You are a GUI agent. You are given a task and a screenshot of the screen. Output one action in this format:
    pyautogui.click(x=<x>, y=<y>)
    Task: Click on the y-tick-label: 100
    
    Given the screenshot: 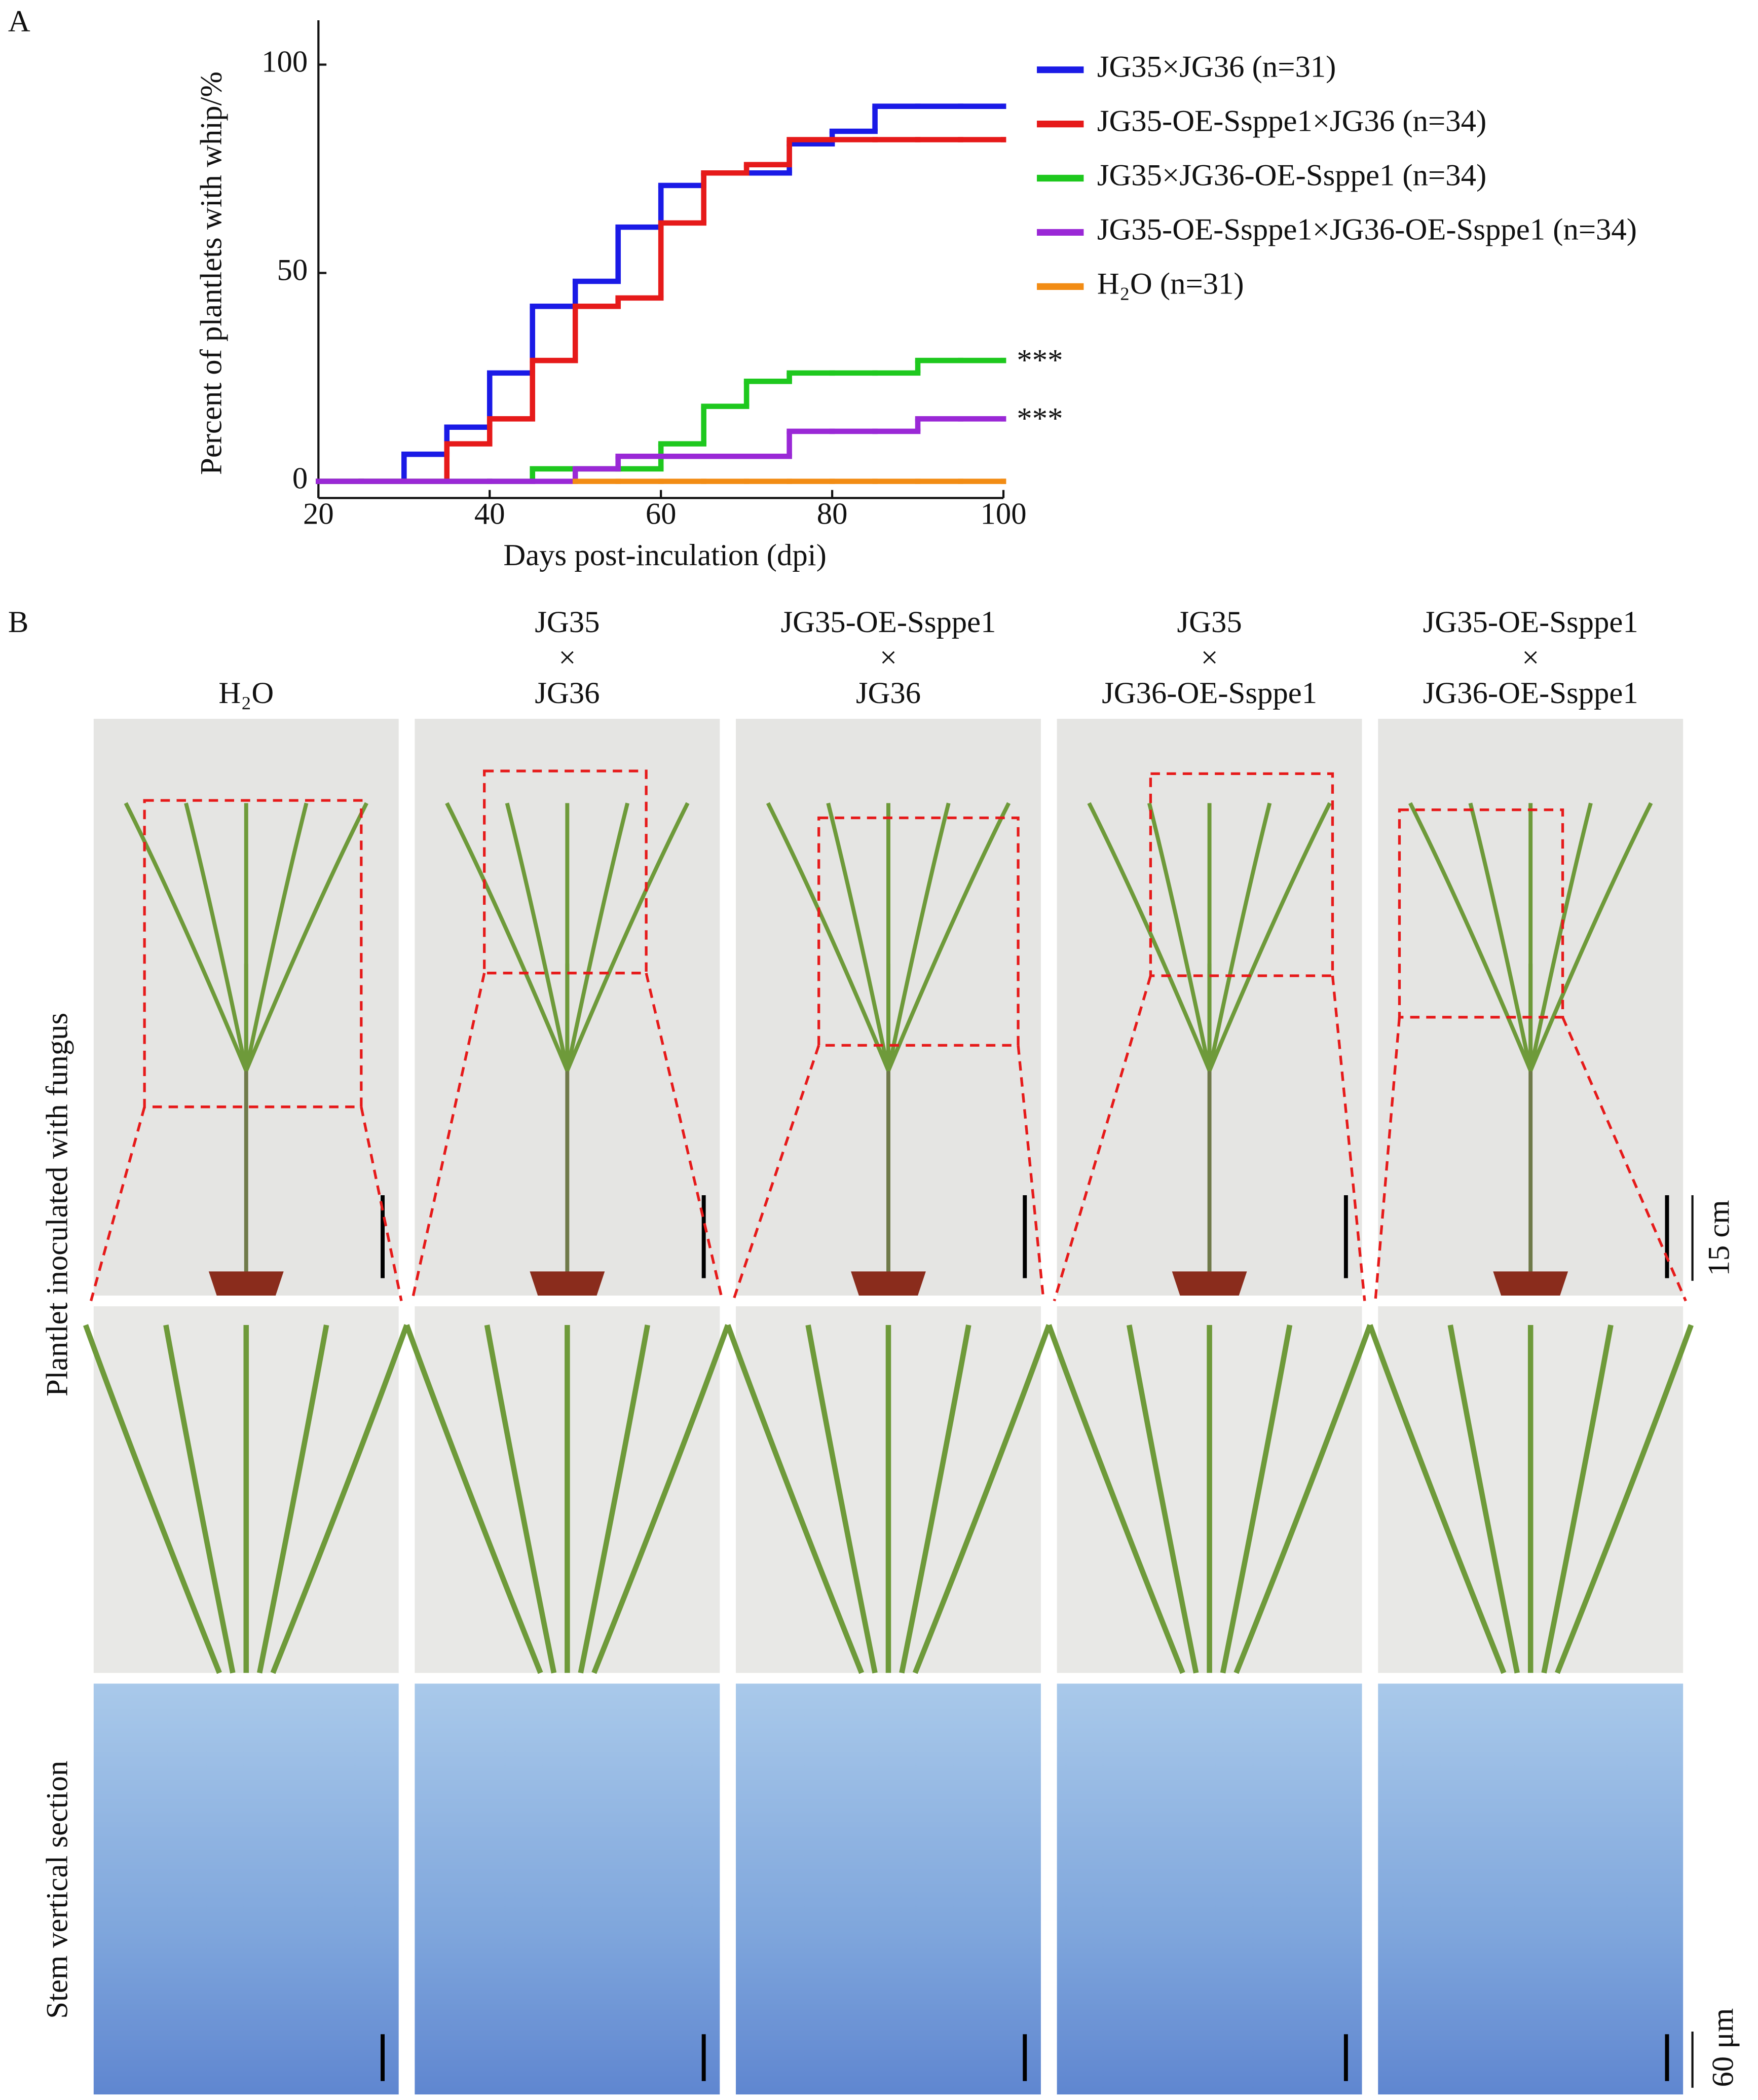 What is the action you would take?
    pyautogui.click(x=284, y=62)
    